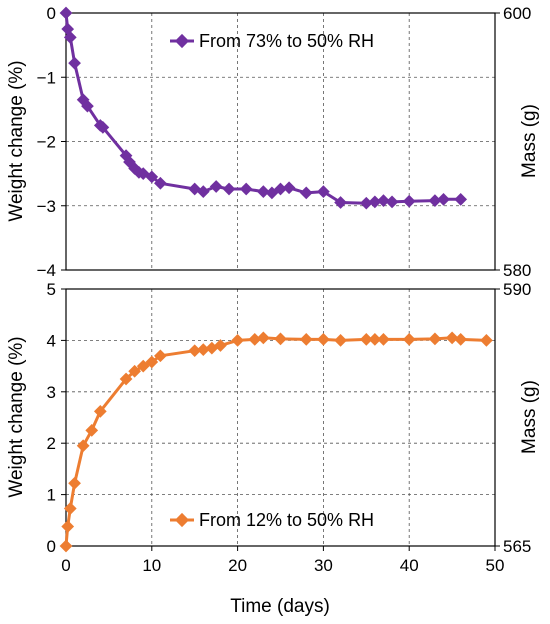 The width and height of the screenshot is (550, 624). I want to click on x-tick-label: 40, so click(409, 565).